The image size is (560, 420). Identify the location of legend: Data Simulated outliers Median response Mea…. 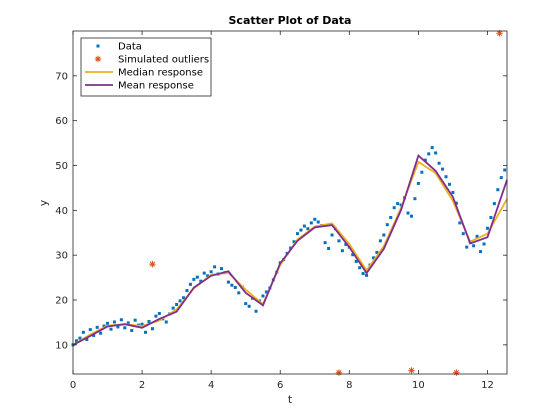
(146, 67).